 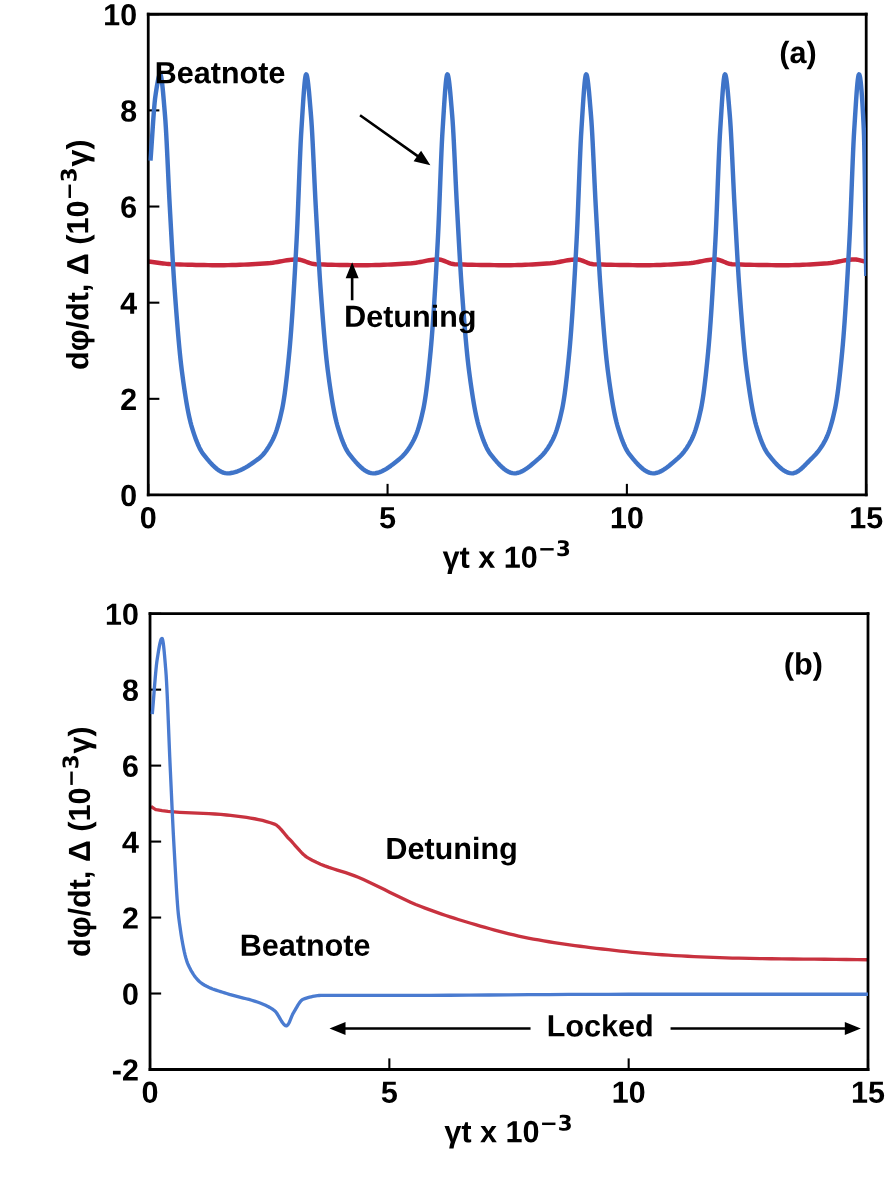 I want to click on annotation: (a), so click(x=798, y=55).